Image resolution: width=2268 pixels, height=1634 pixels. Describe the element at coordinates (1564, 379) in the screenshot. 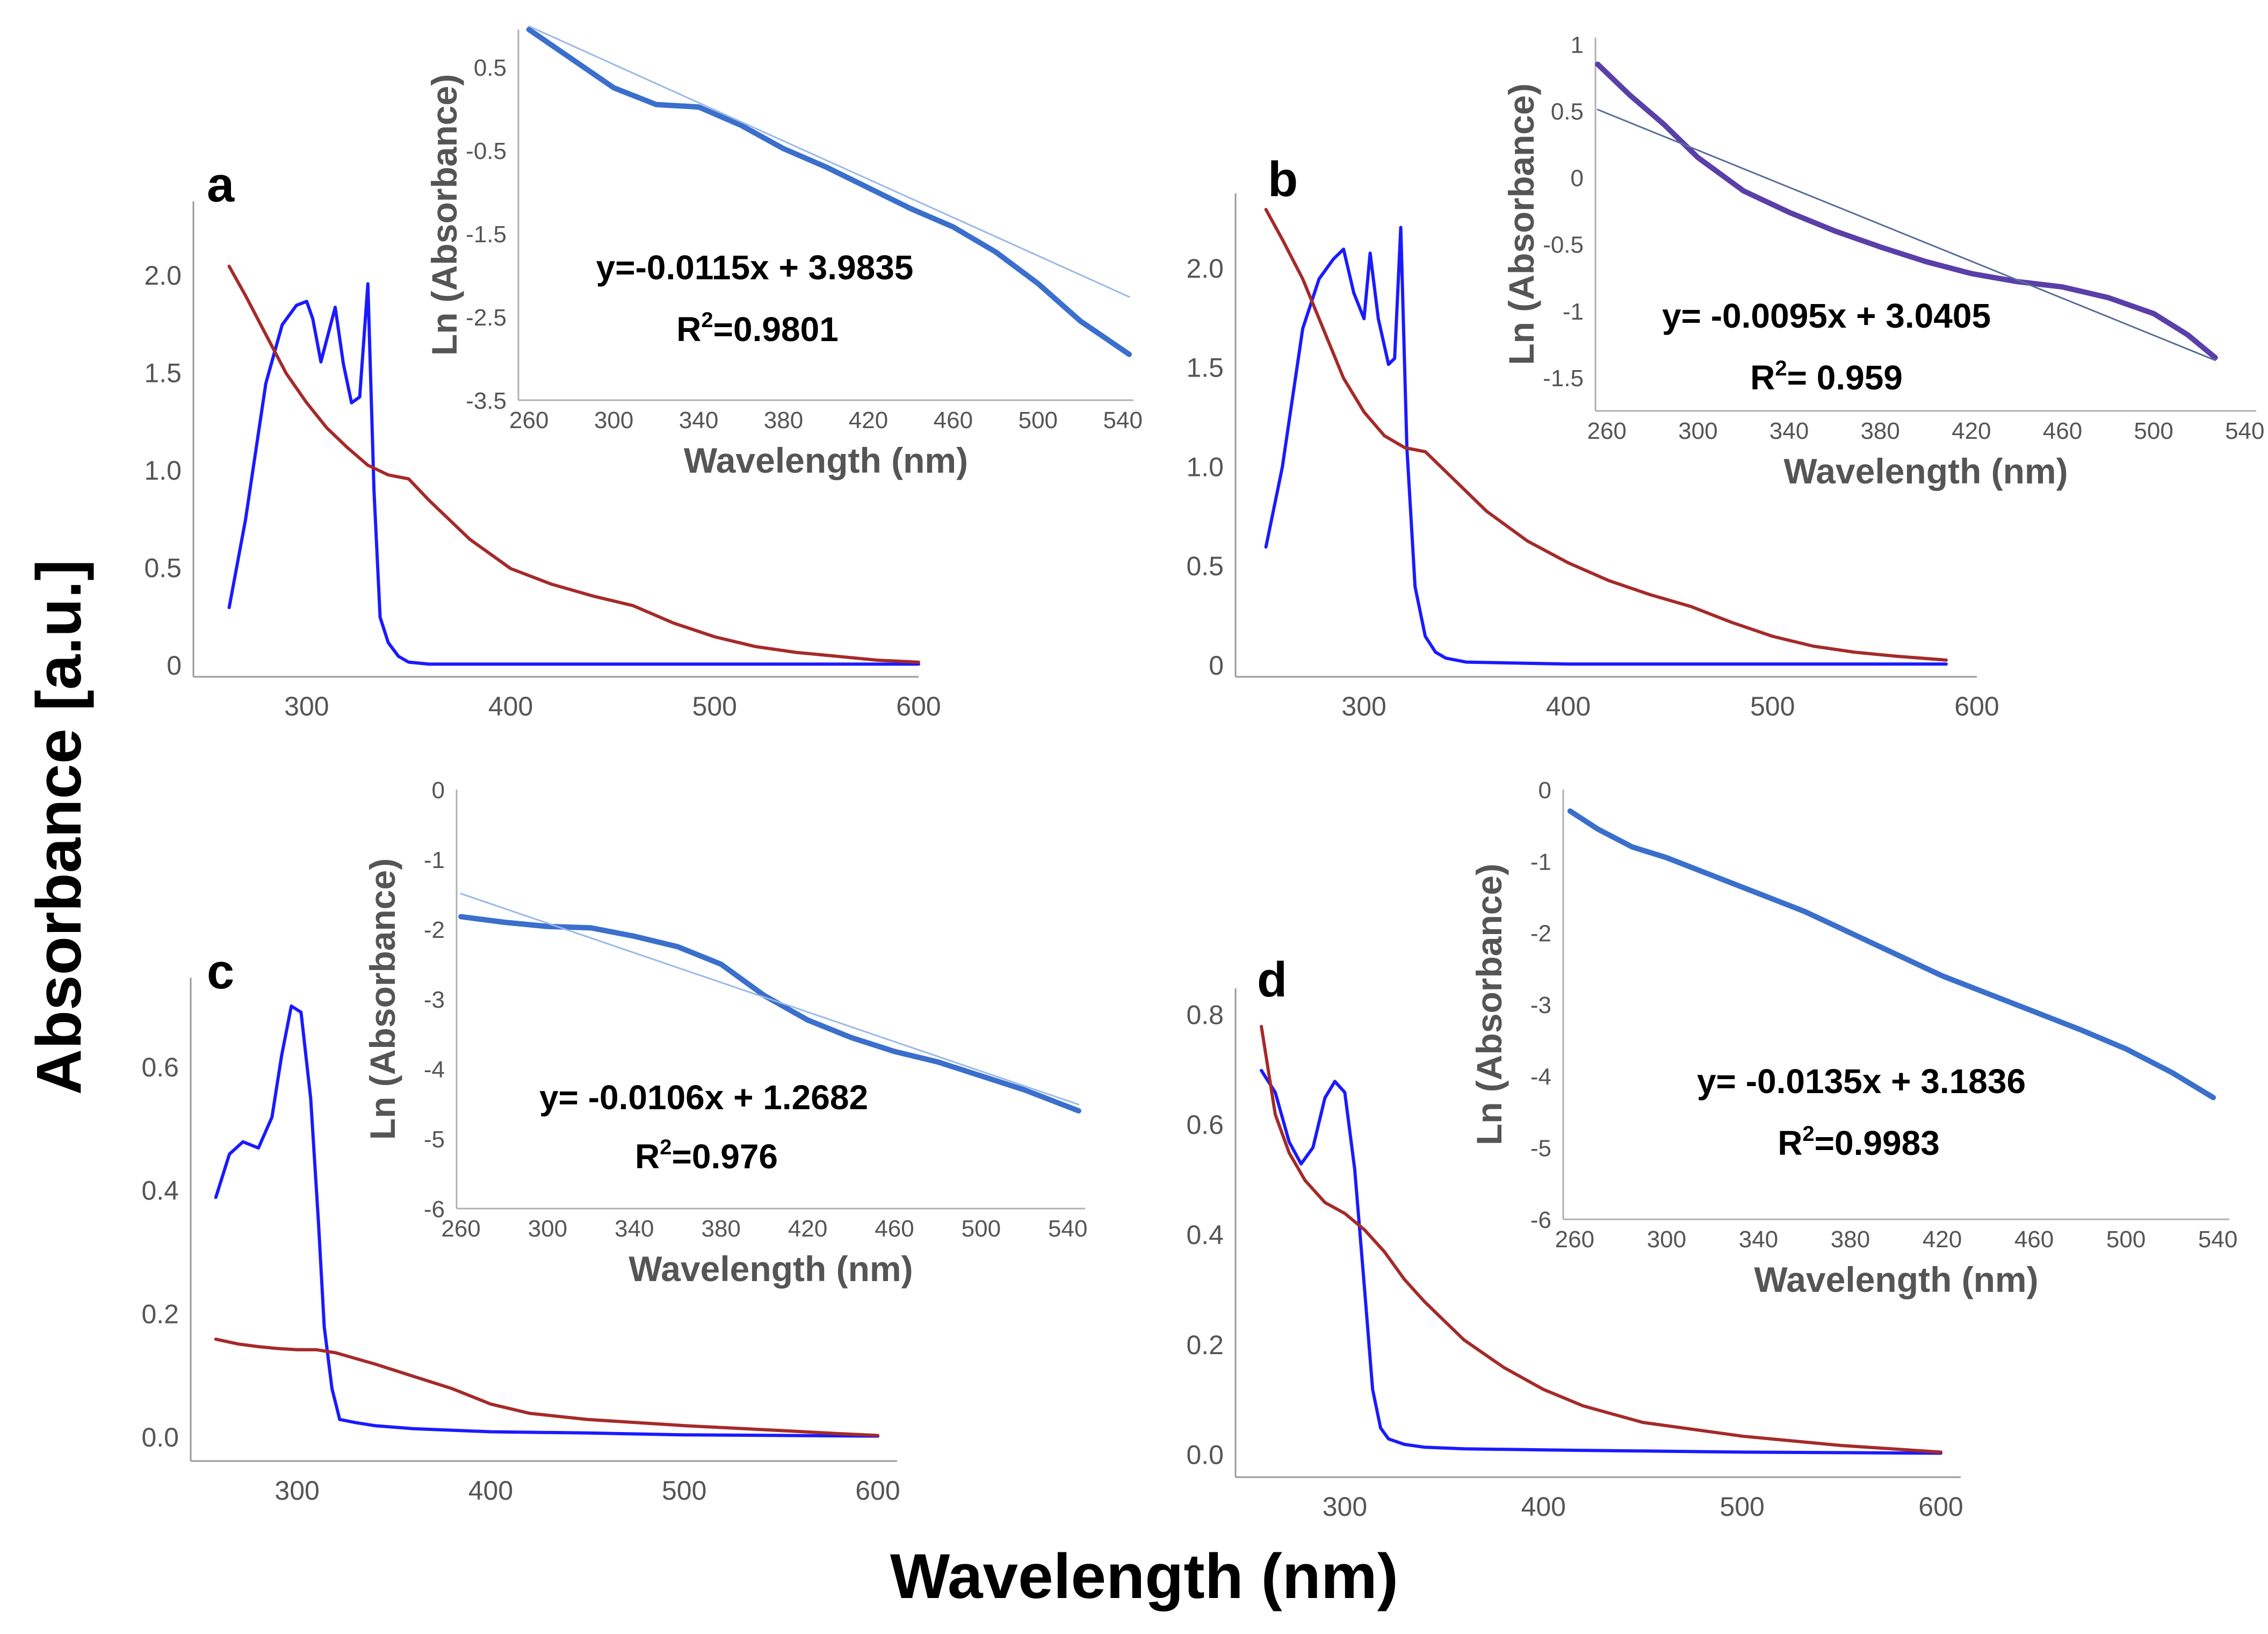

I see `y-tick-label: -1.5` at that location.